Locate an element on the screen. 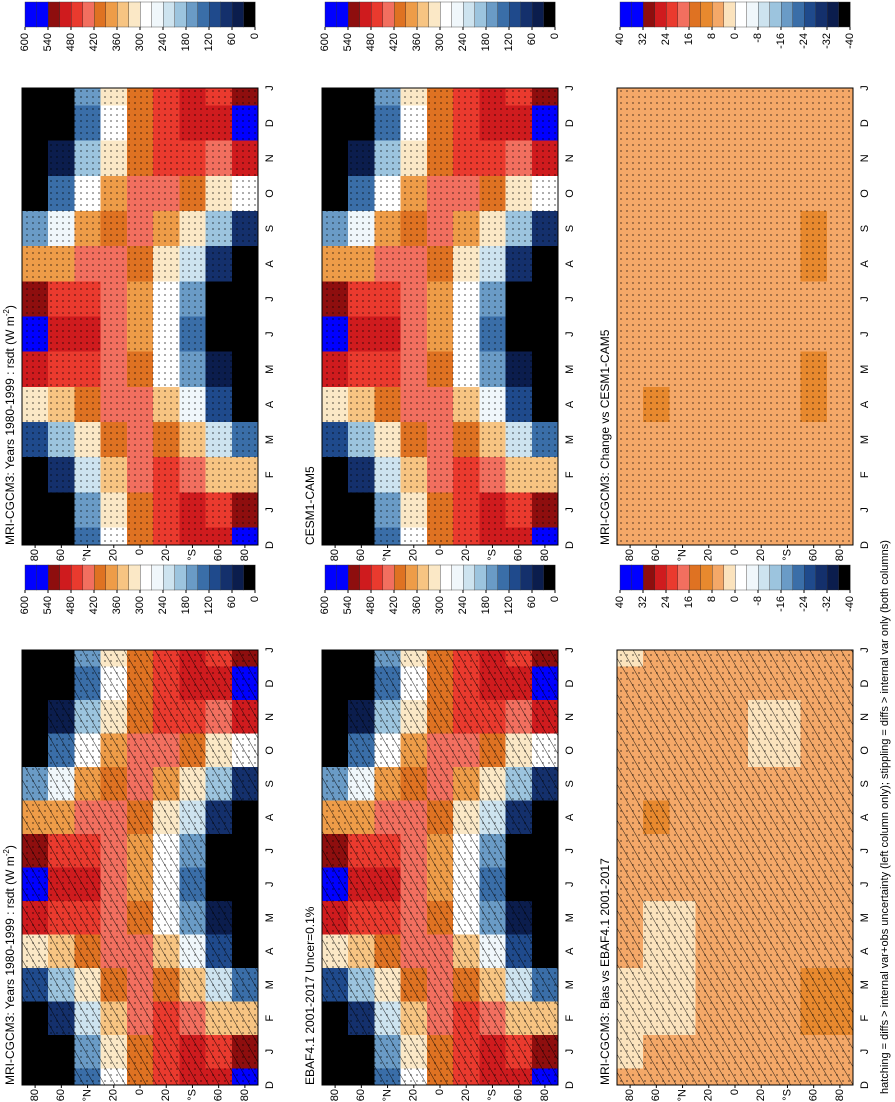  title-part: -2 is located at coordinates (6, 853).